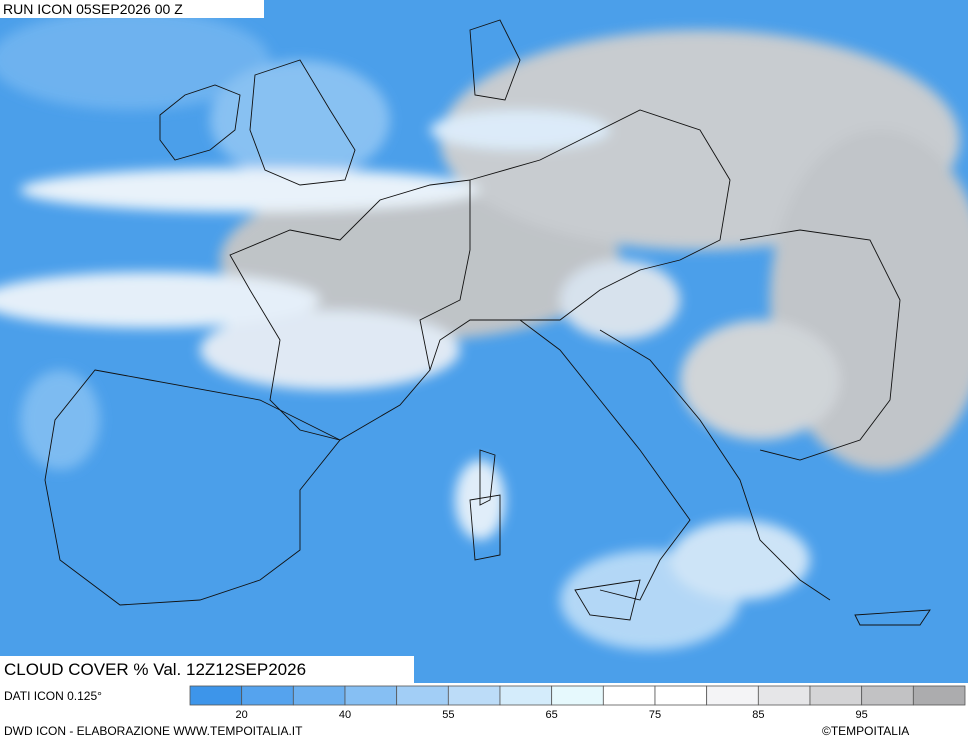  What do you see at coordinates (655, 715) in the screenshot?
I see `colorbar-label: 75` at bounding box center [655, 715].